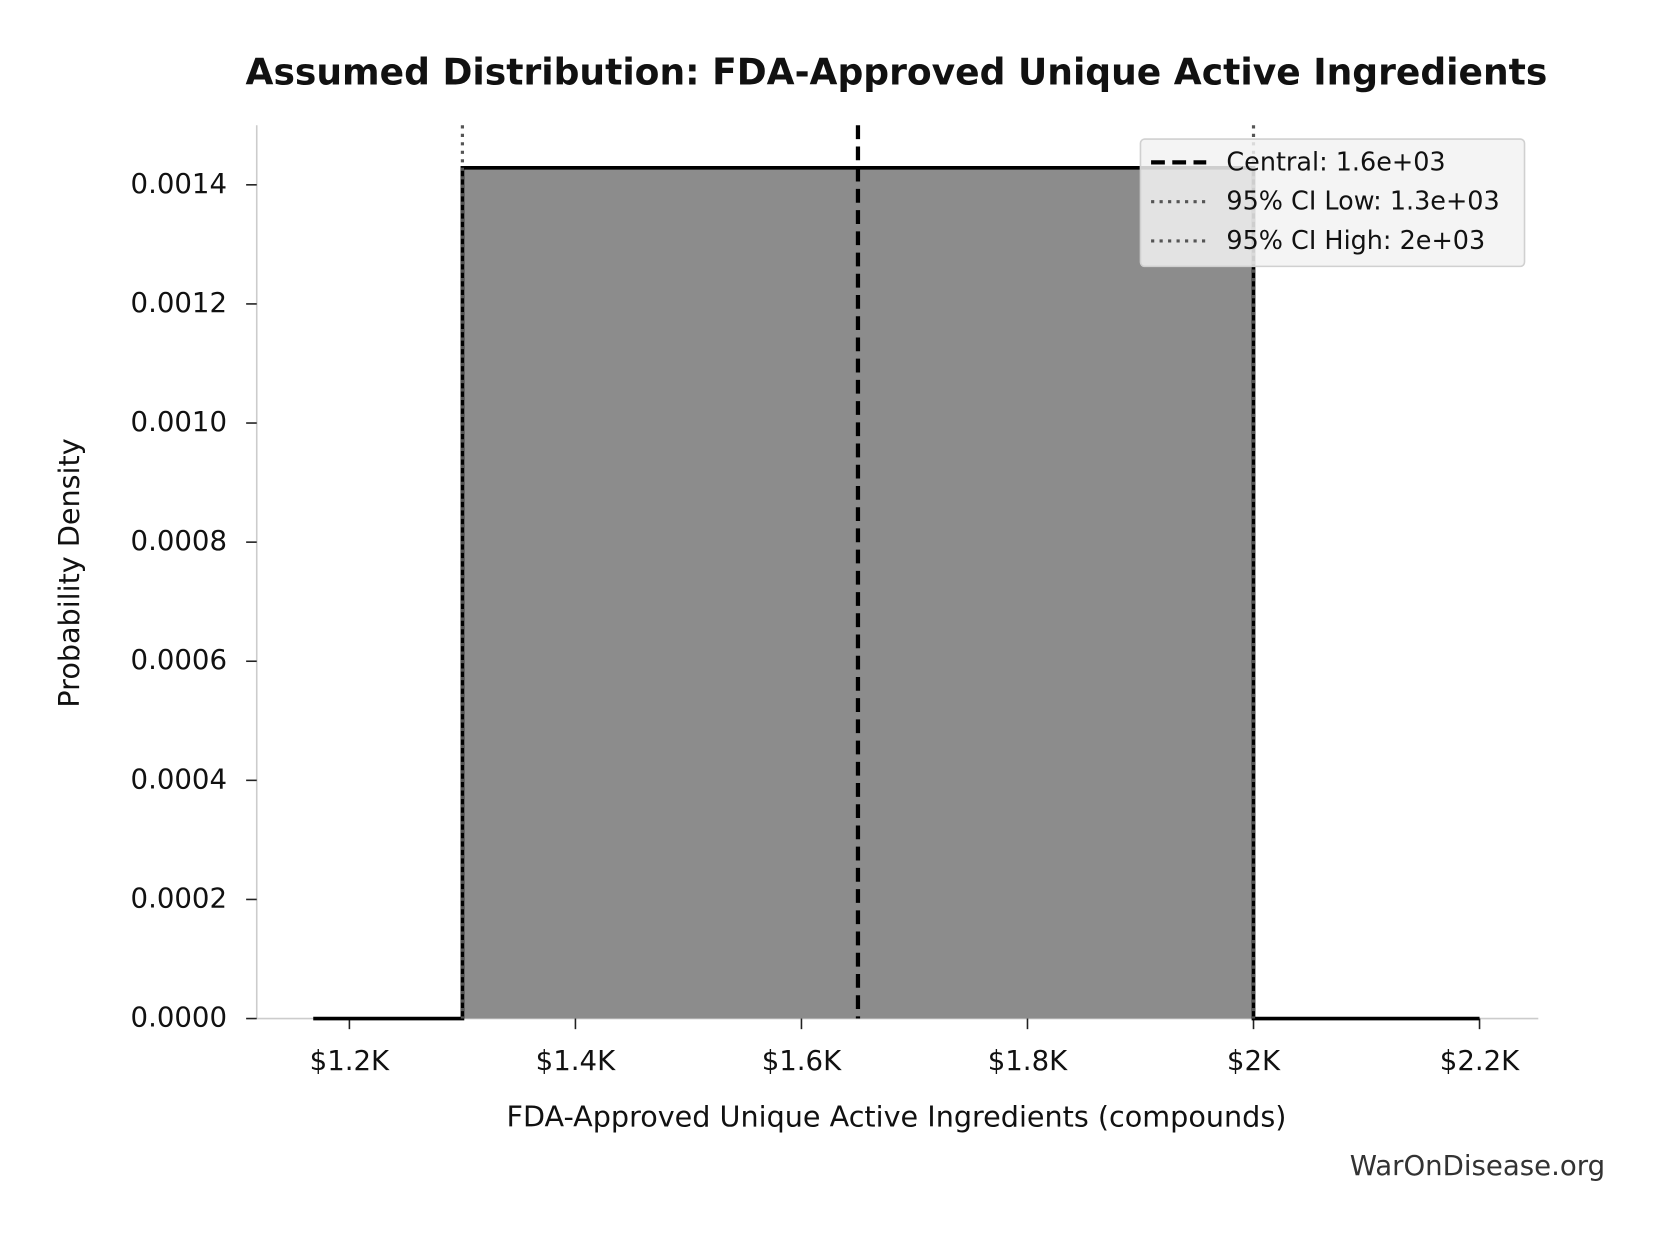  Describe the element at coordinates (576, 1060) in the screenshot. I see `x-tick-label: $1.4K` at that location.